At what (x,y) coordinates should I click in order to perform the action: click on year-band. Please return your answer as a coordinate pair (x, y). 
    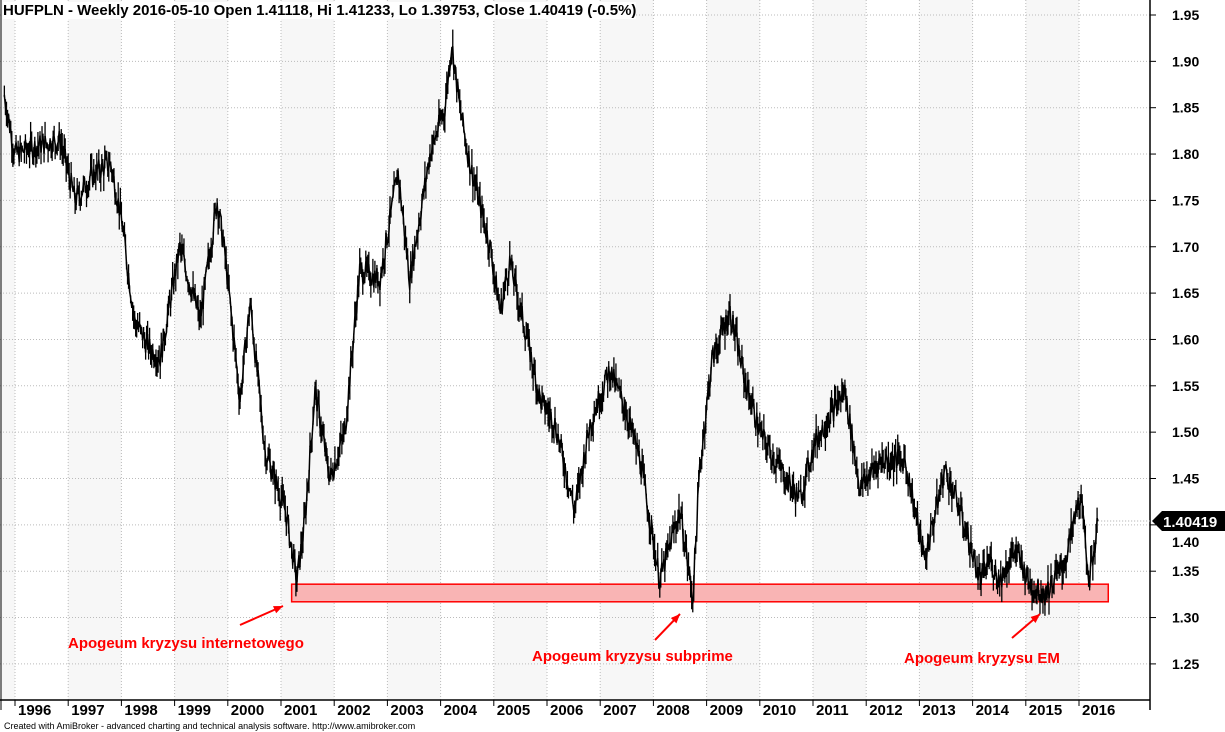
    Looking at the image, I should click on (308, 350).